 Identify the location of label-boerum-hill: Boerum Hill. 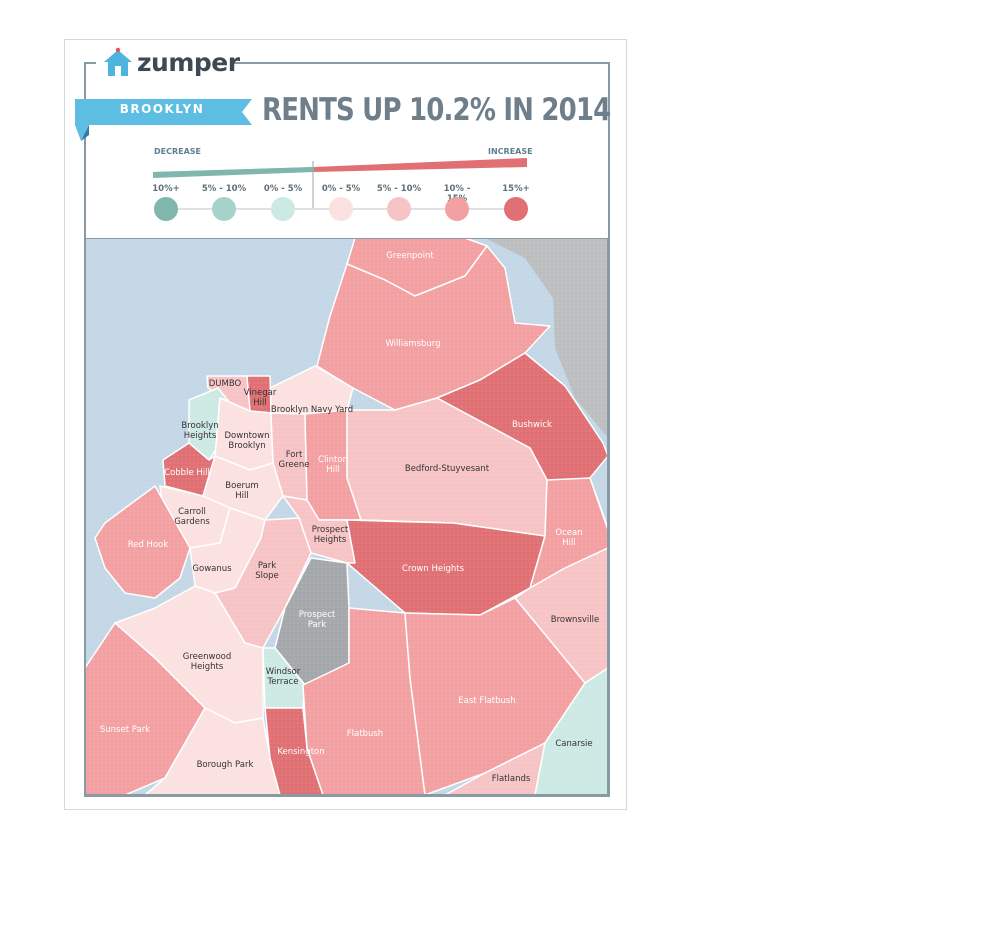
(241, 491).